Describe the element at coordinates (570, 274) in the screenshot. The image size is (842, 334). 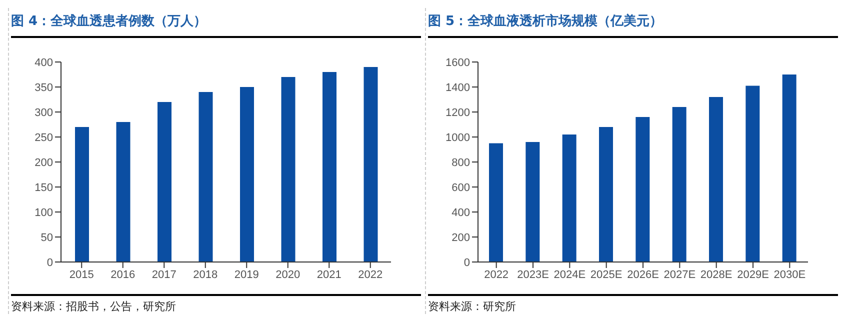
I see `x-tick-label: 2024E` at that location.